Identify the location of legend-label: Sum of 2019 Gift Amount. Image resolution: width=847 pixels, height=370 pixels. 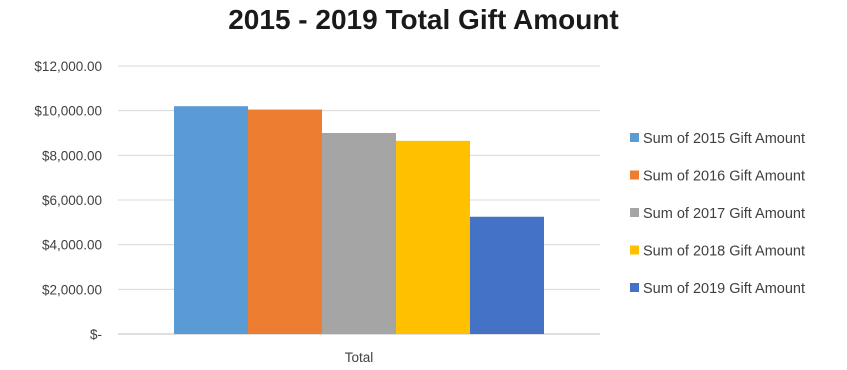
(724, 289).